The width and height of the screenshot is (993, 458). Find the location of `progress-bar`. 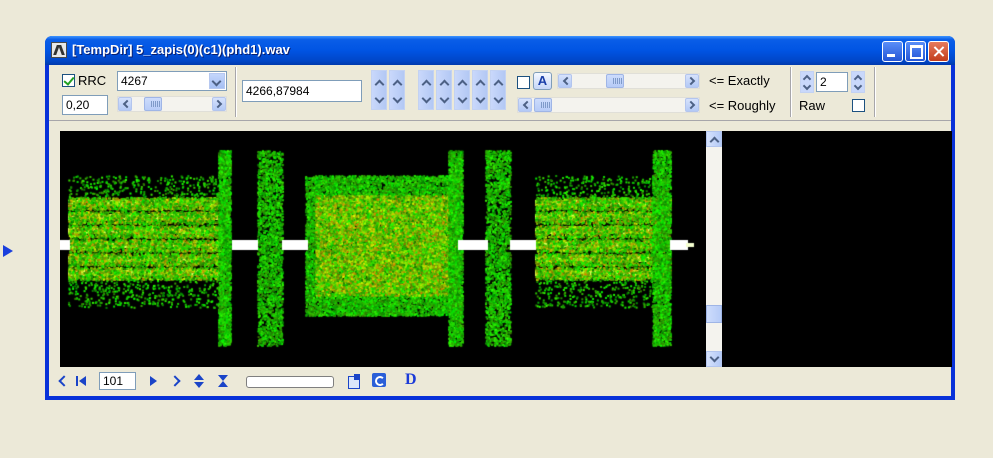

progress-bar is located at coordinates (290, 382).